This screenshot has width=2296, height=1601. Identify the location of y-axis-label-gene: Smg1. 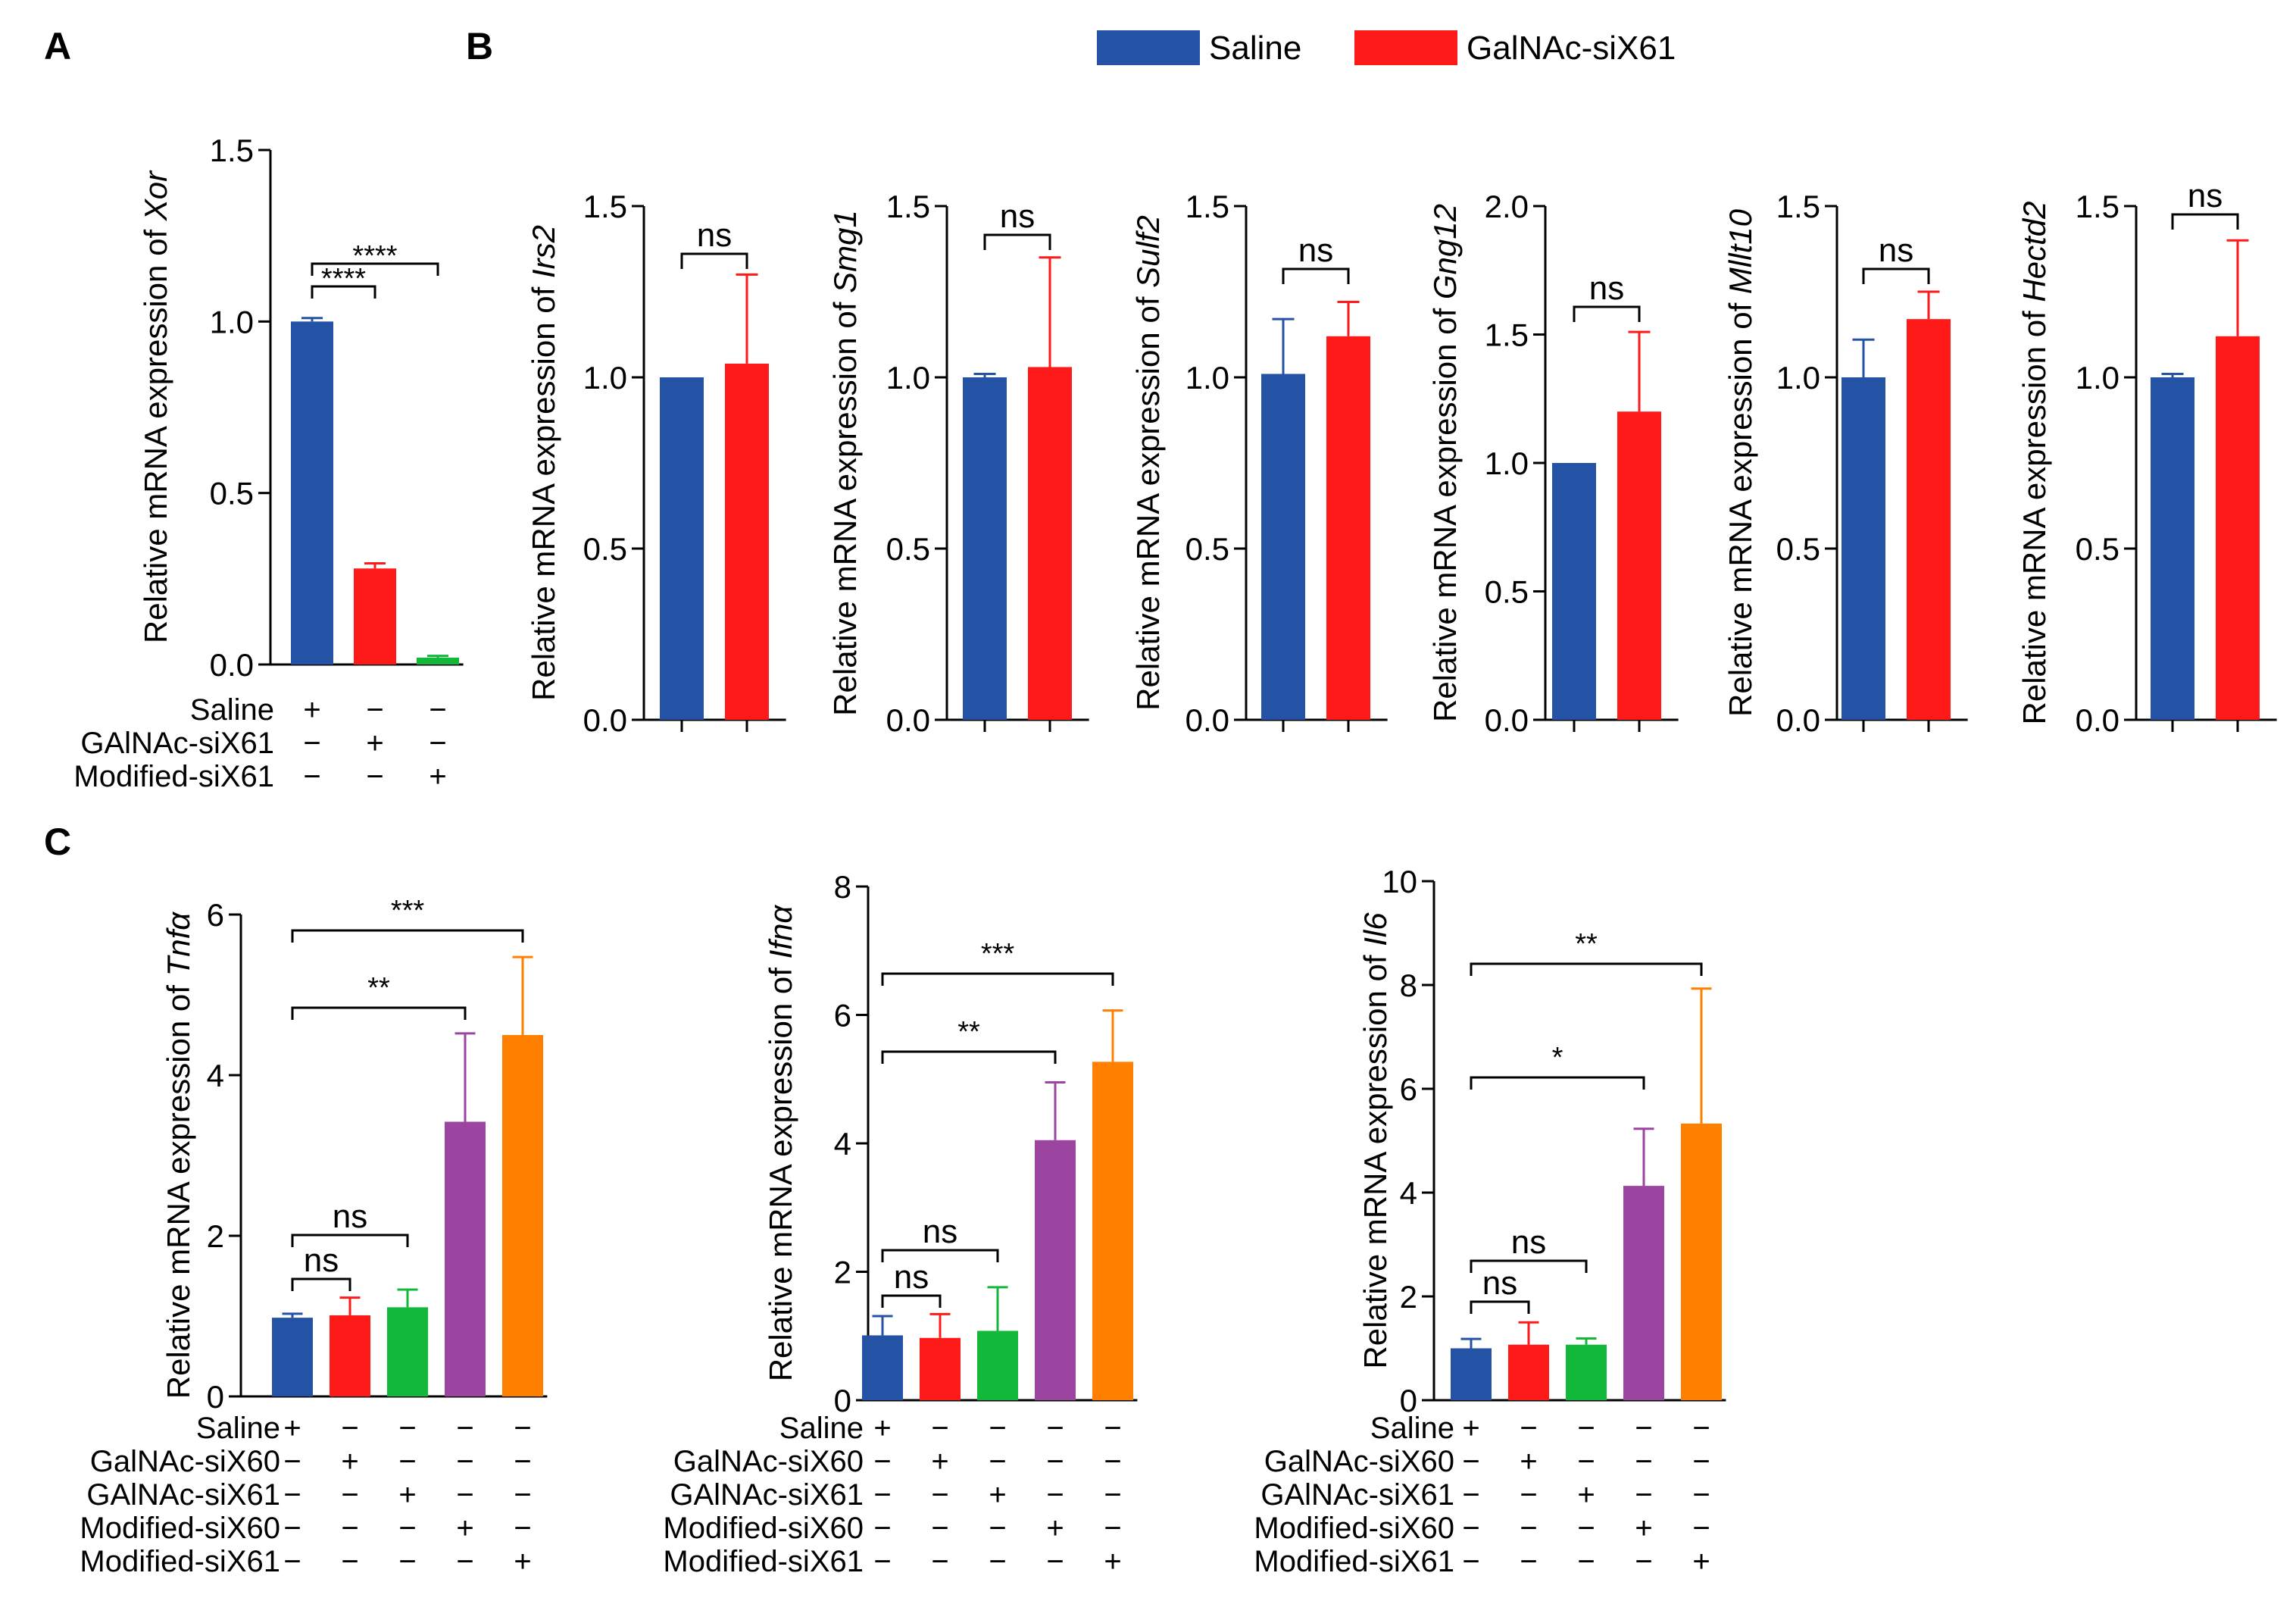
(845, 251).